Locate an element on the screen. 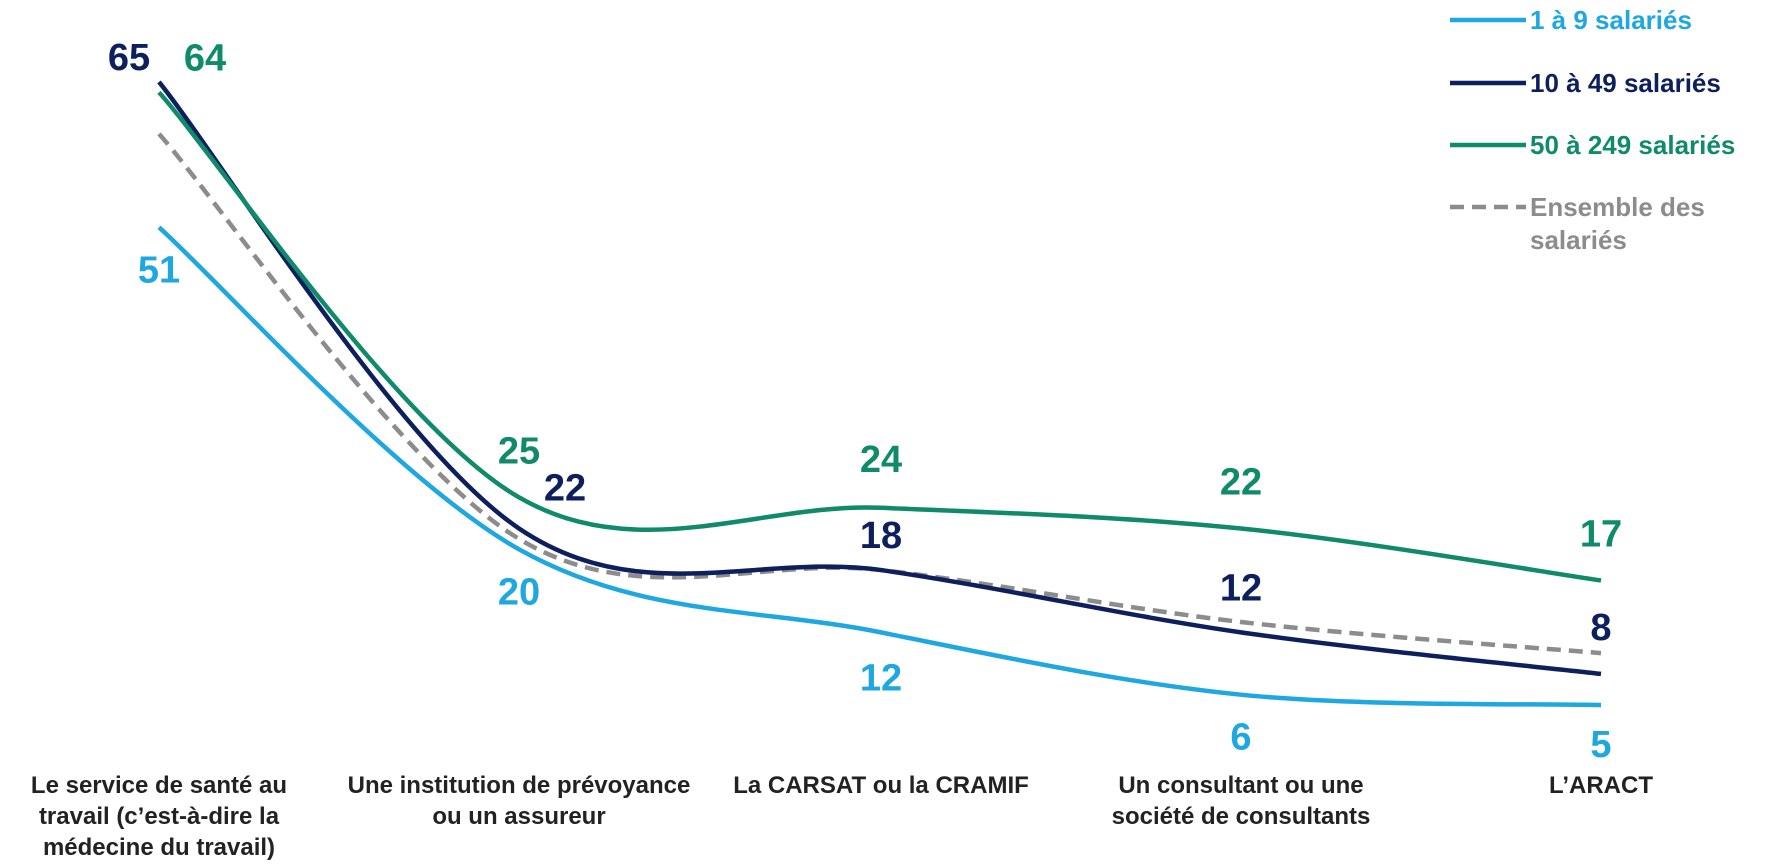 The image size is (1779, 867). legend-label: 50 à 249 salariés is located at coordinates (1633, 145).